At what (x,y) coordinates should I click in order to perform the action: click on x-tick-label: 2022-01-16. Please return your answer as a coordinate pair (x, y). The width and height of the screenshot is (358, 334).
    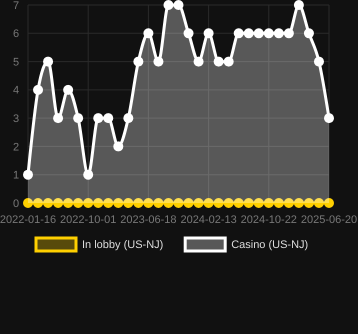
    Looking at the image, I should click on (28, 220).